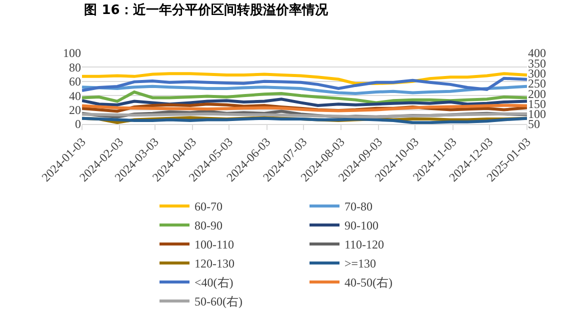 This screenshot has width=583, height=327. Describe the element at coordinates (208, 225) in the screenshot. I see `legend-label: 80-90` at that location.